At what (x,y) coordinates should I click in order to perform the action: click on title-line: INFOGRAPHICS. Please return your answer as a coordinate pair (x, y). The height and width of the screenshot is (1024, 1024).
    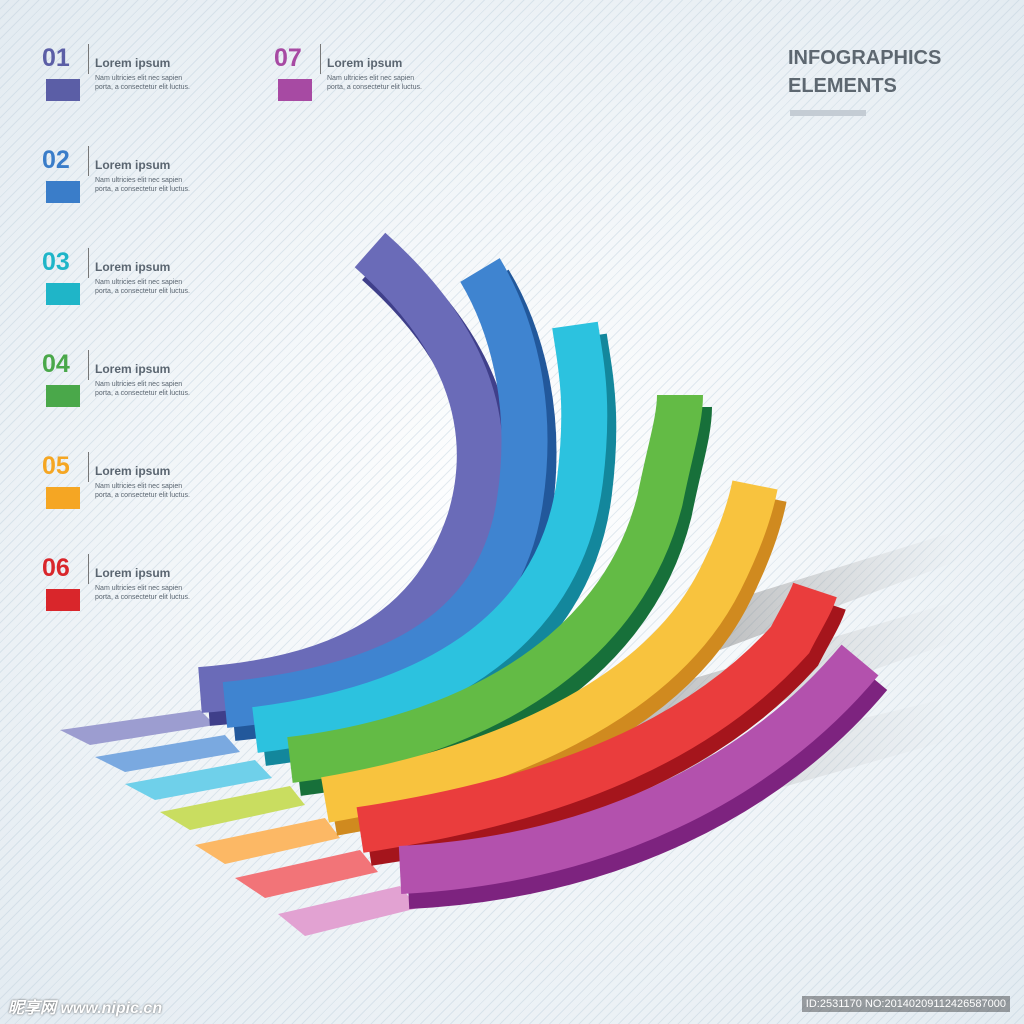
    Looking at the image, I should click on (865, 58).